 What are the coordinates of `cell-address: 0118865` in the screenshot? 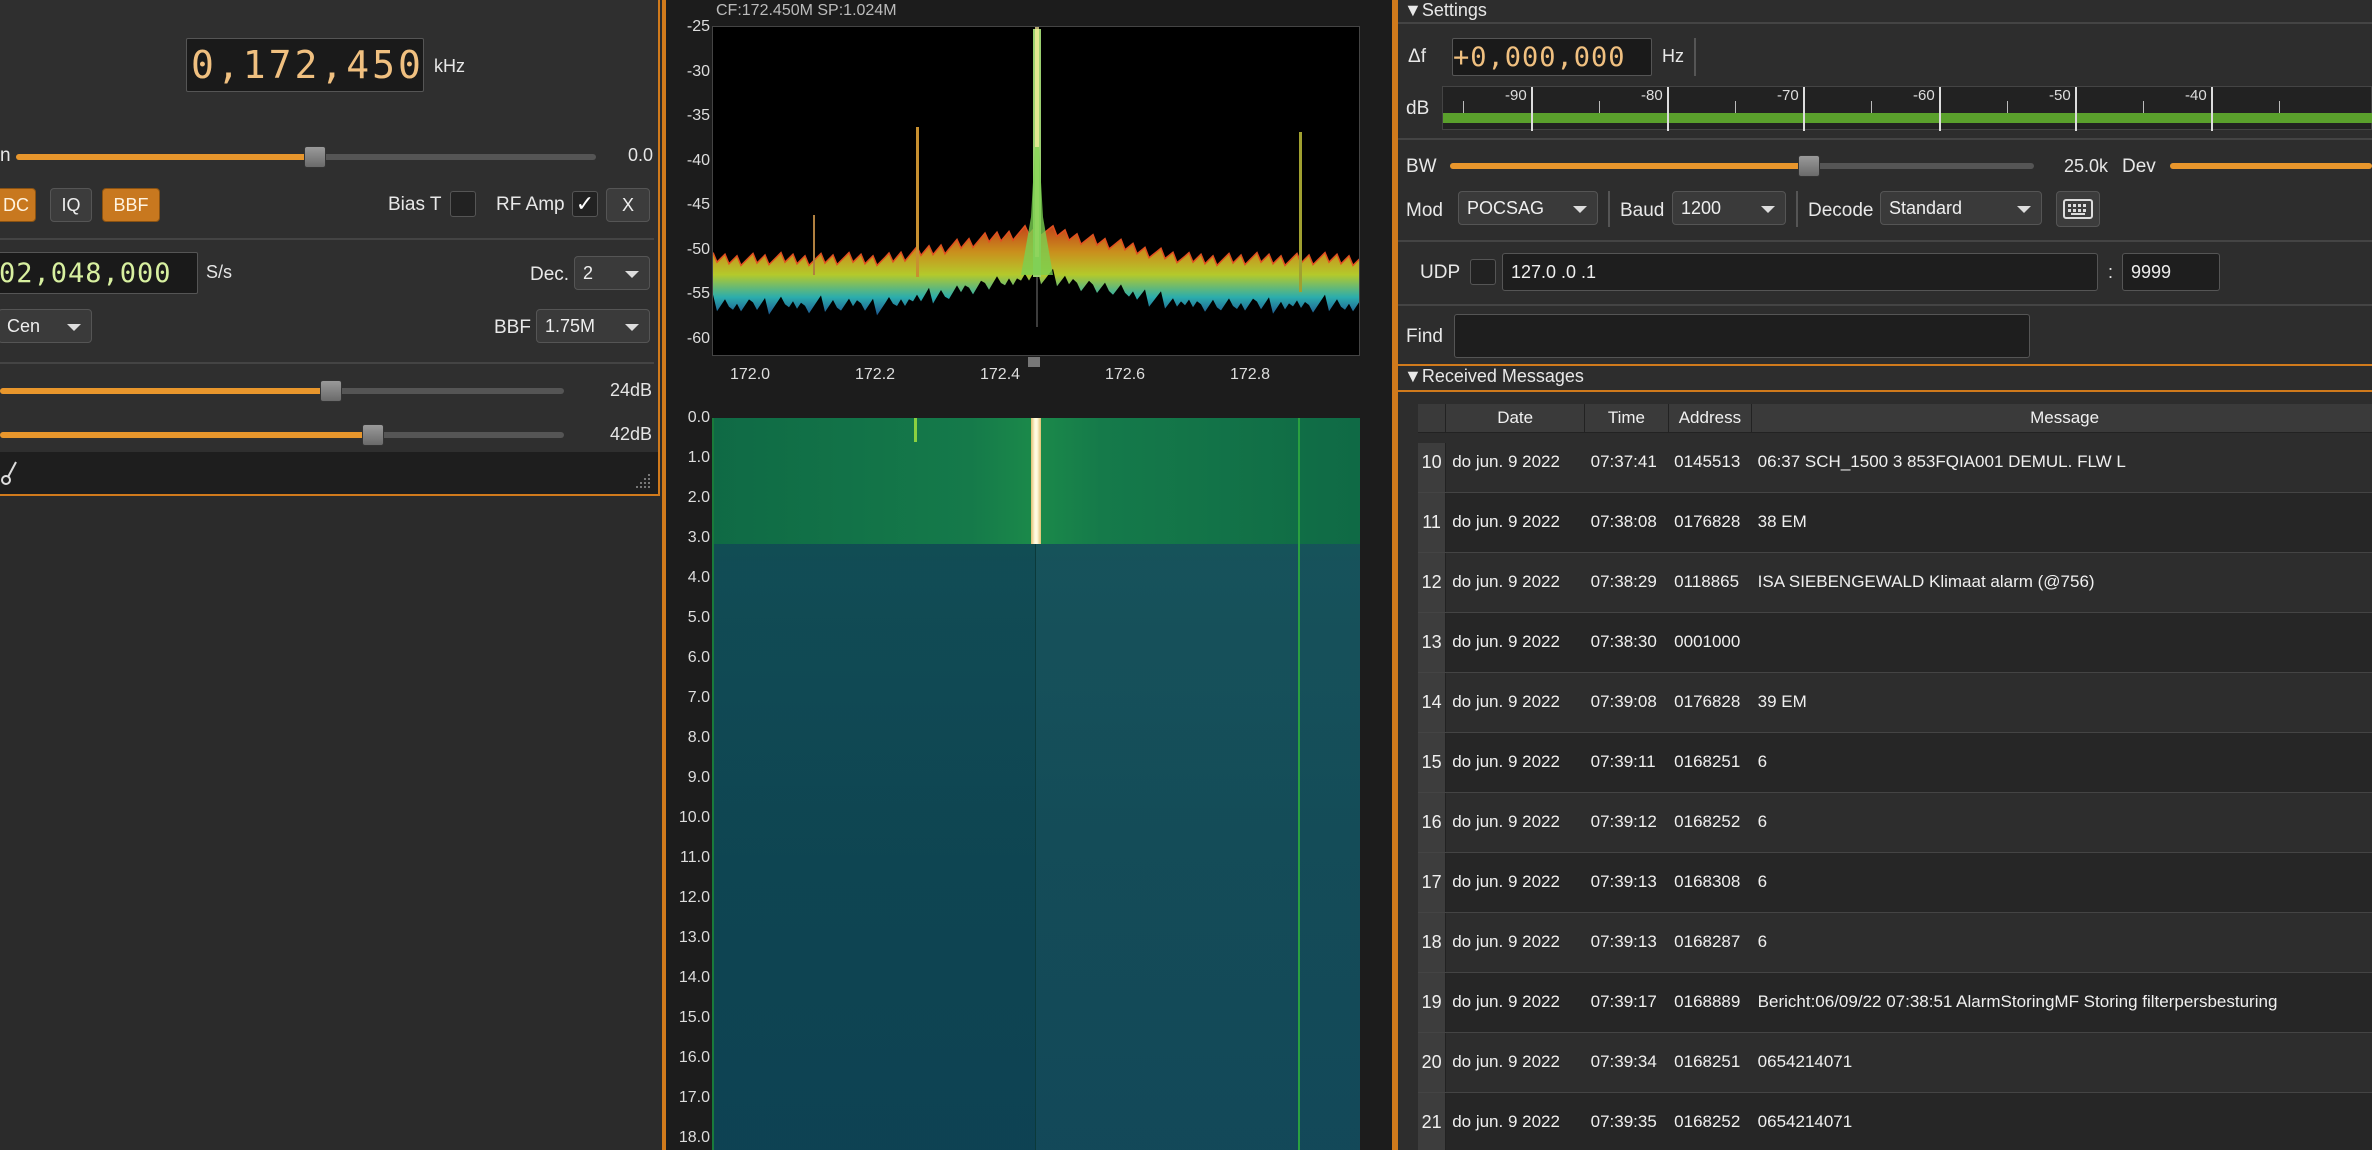 It's located at (1710, 582).